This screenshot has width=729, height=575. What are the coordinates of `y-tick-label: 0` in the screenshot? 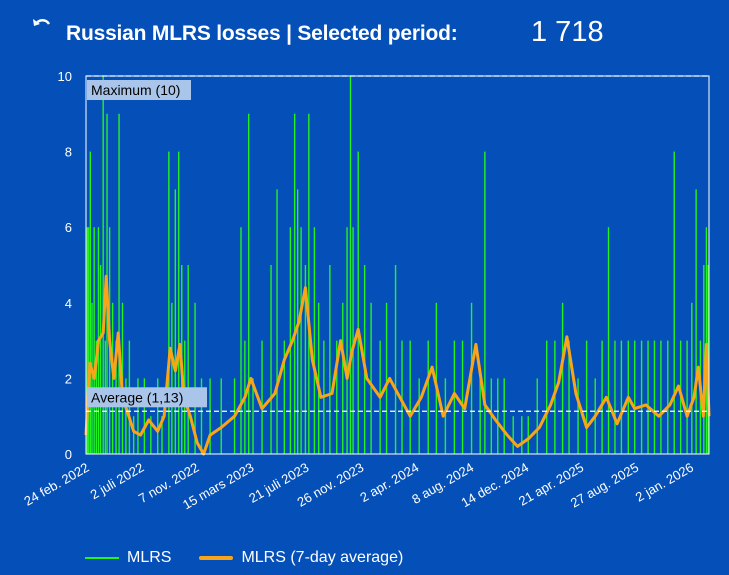 It's located at (68, 454).